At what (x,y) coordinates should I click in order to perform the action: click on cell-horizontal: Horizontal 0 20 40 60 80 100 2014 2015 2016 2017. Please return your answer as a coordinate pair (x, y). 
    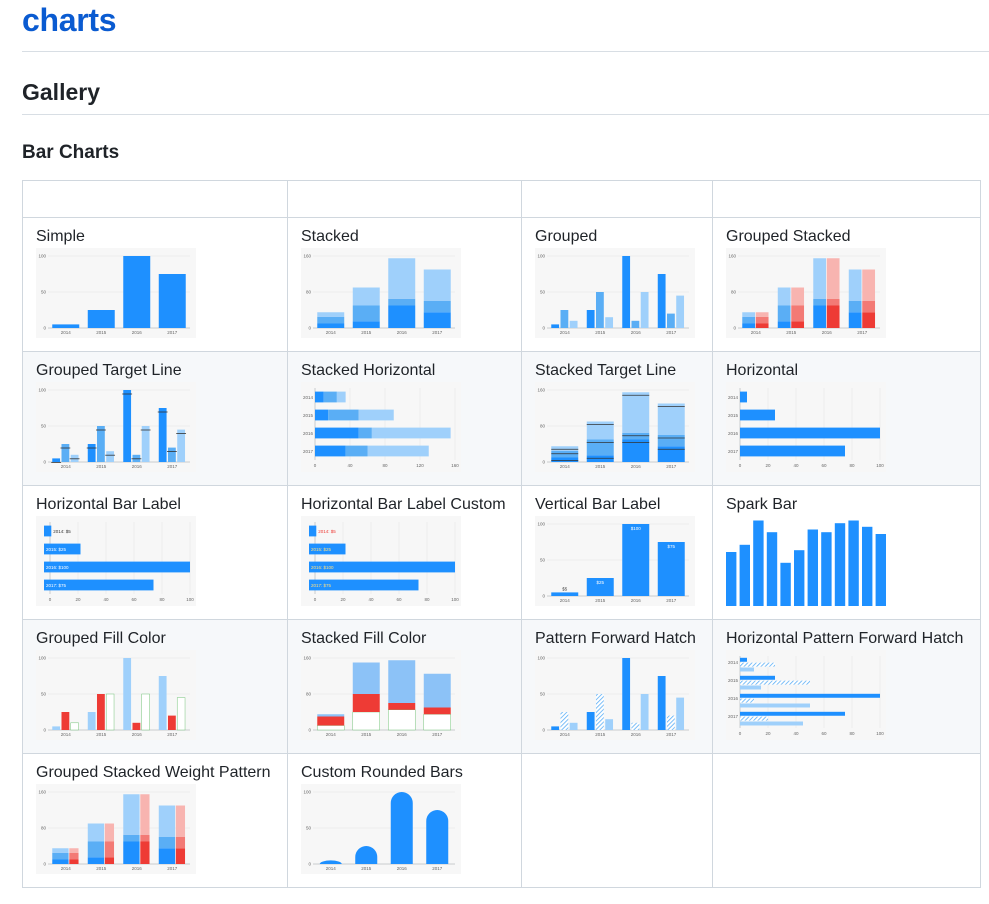
    Looking at the image, I should click on (846, 418).